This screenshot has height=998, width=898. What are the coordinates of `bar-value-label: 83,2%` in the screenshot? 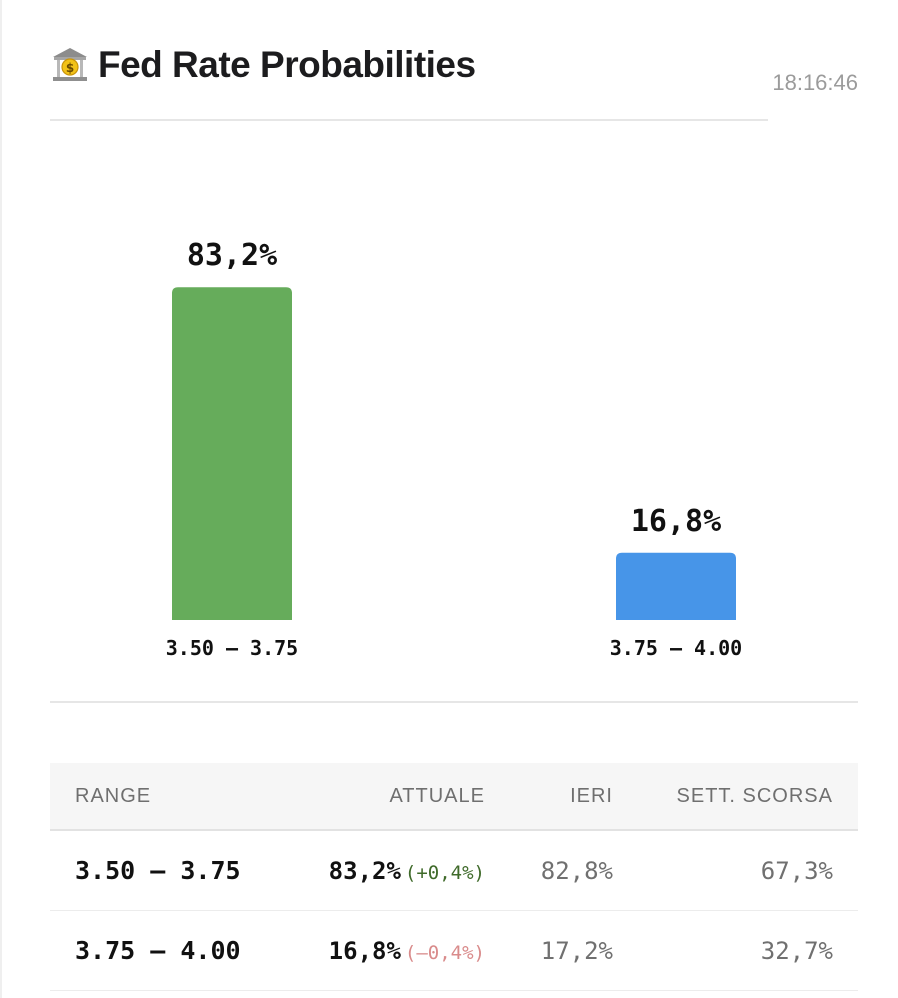 It's located at (232, 255).